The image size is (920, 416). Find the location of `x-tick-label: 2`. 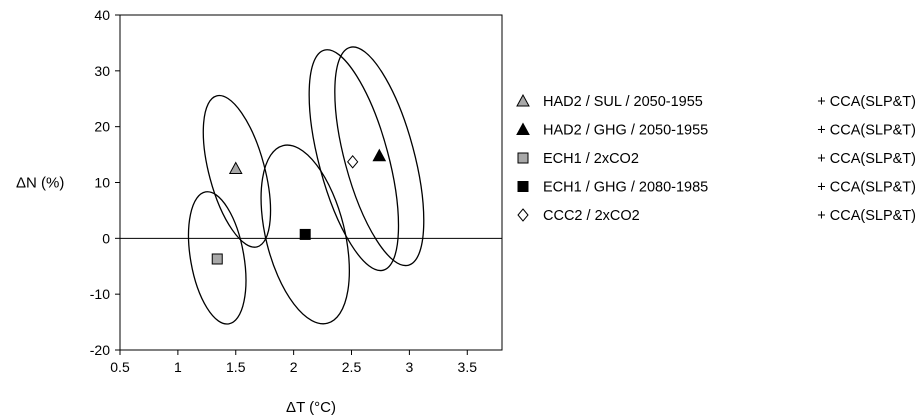

x-tick-label: 2 is located at coordinates (294, 367).